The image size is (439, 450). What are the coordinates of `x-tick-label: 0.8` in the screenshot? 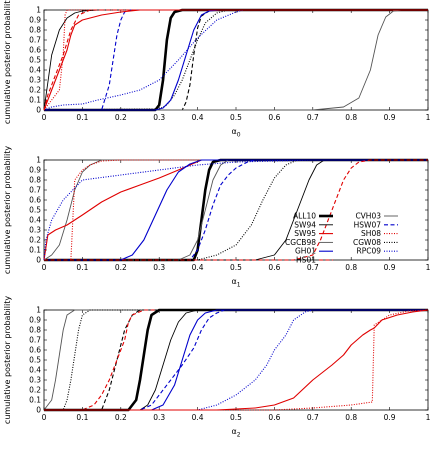 It's located at (351, 267).